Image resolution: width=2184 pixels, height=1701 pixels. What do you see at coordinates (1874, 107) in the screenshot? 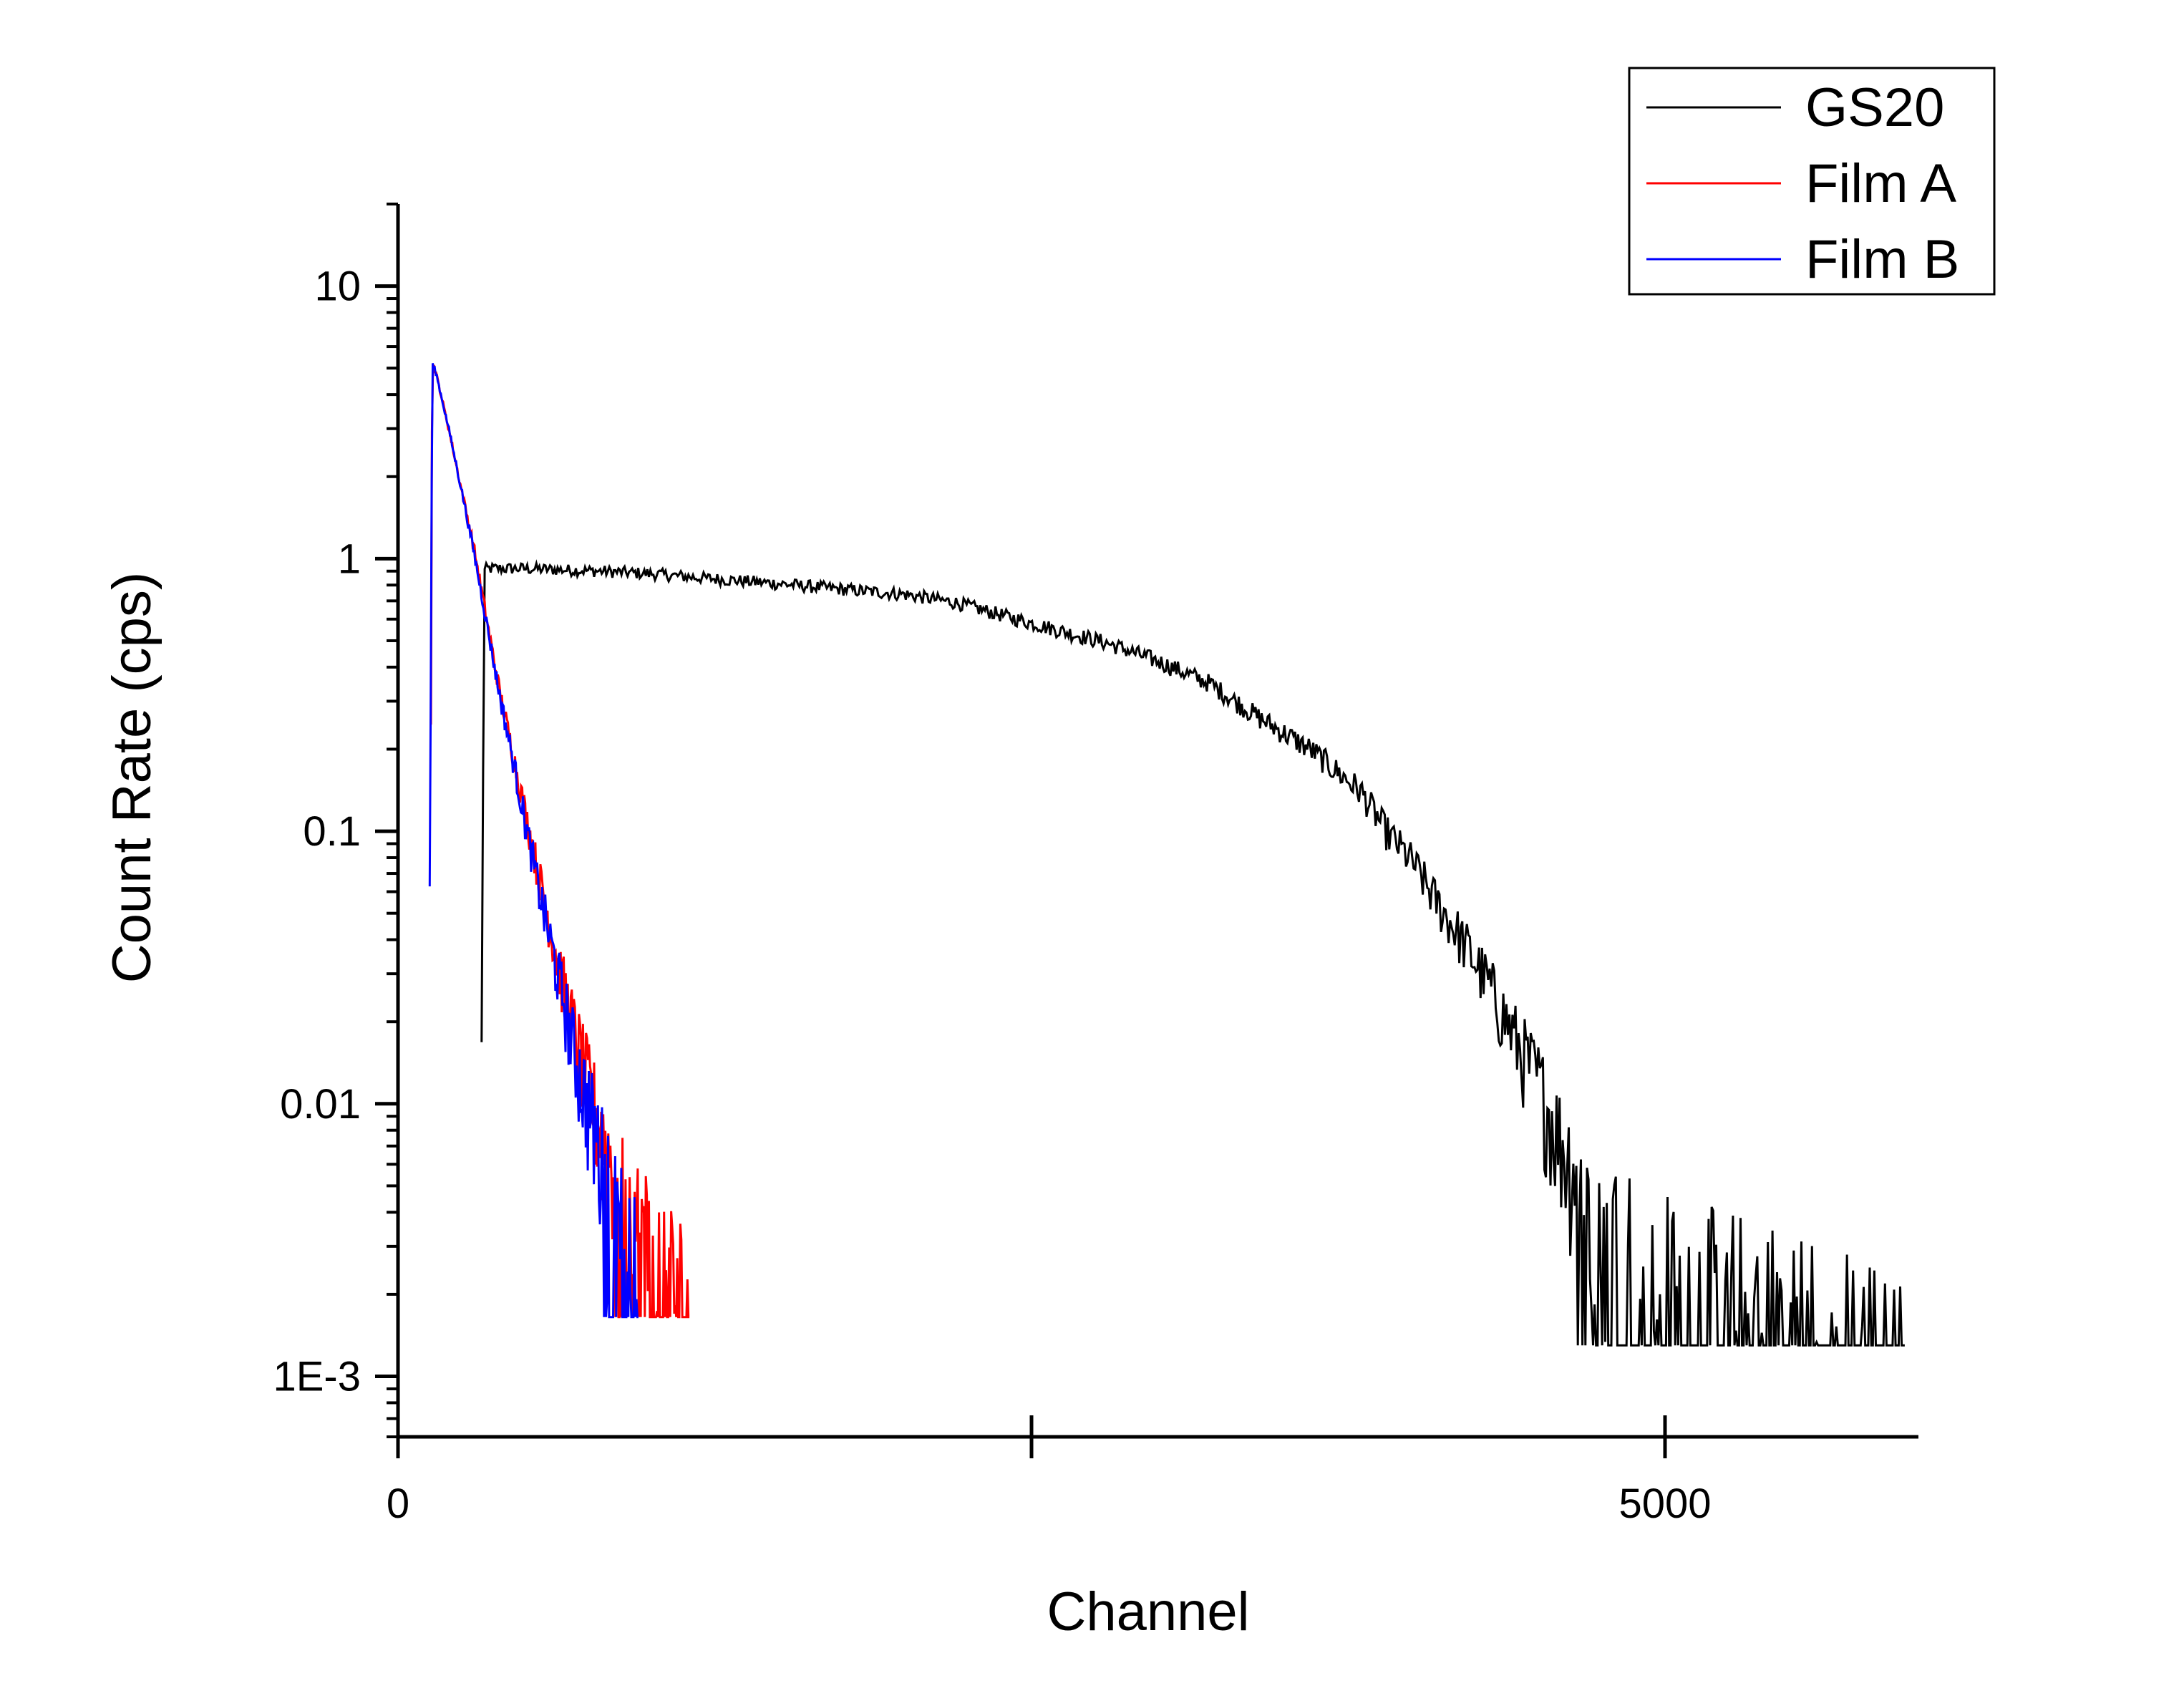
I see `legend-label: GS20` at bounding box center [1874, 107].